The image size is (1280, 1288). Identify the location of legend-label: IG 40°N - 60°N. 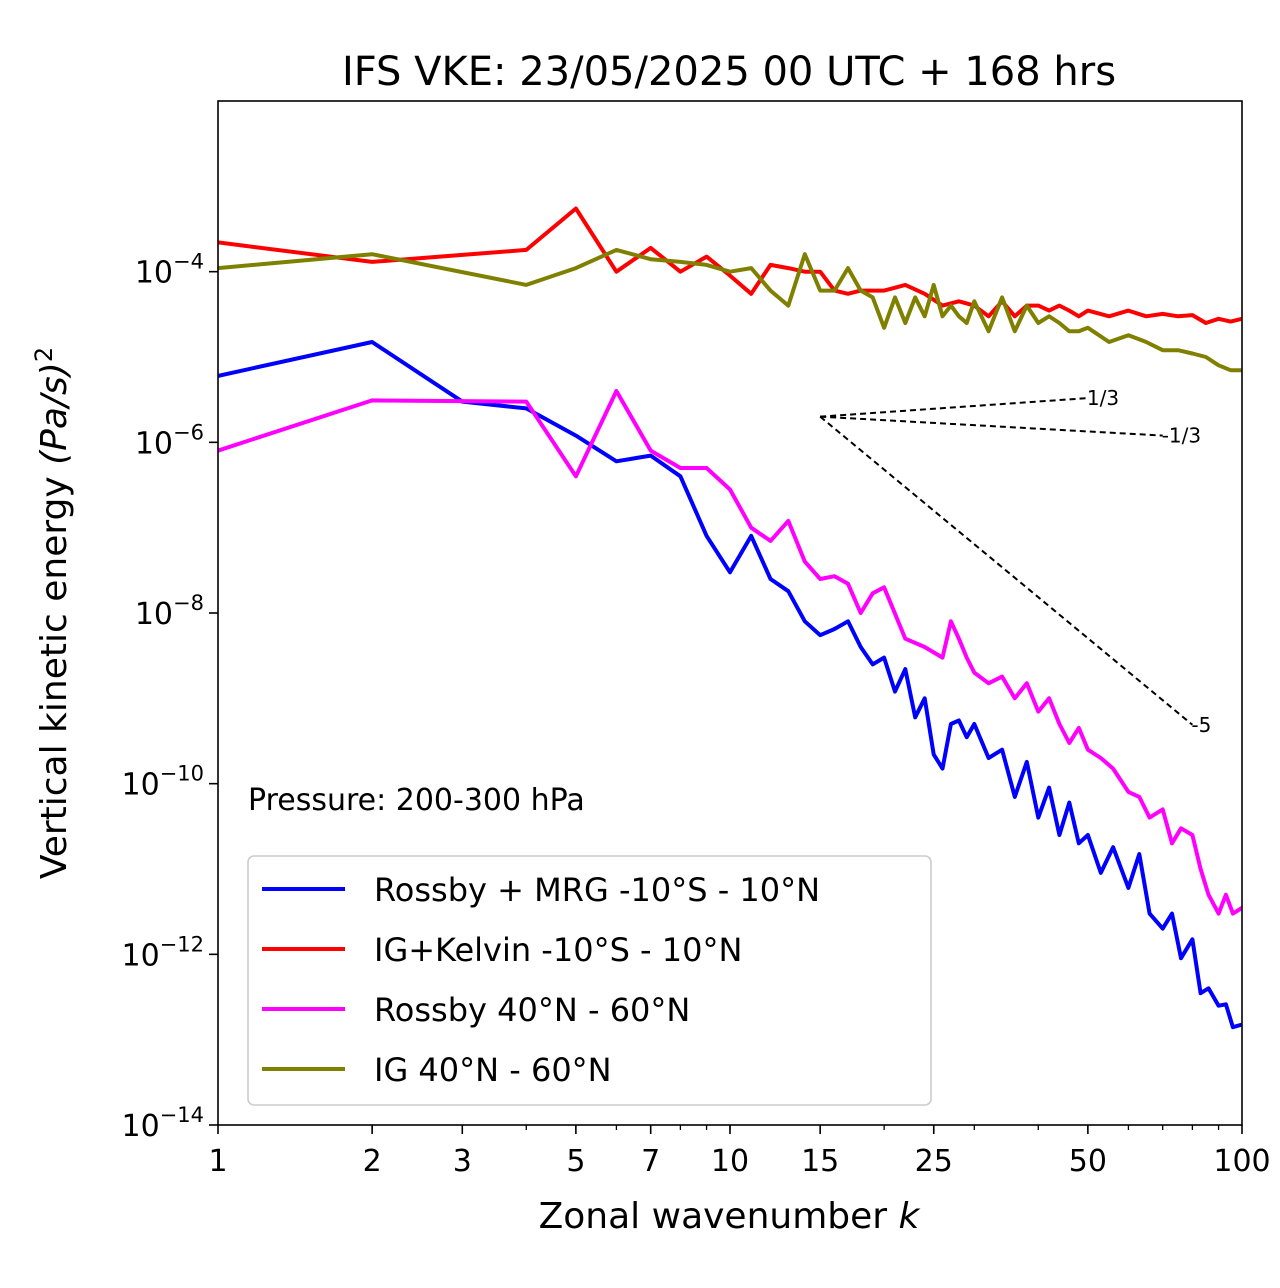
(493, 1070).